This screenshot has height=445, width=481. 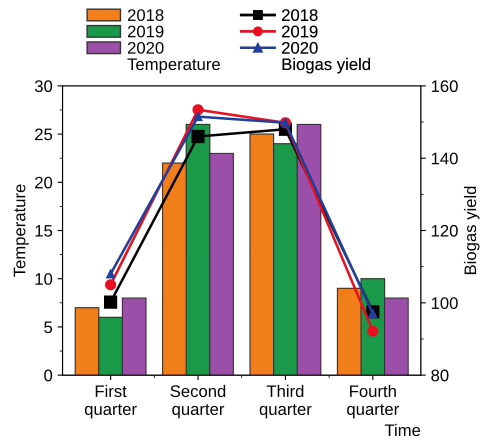 I want to click on text: Temperature, so click(x=173, y=66).